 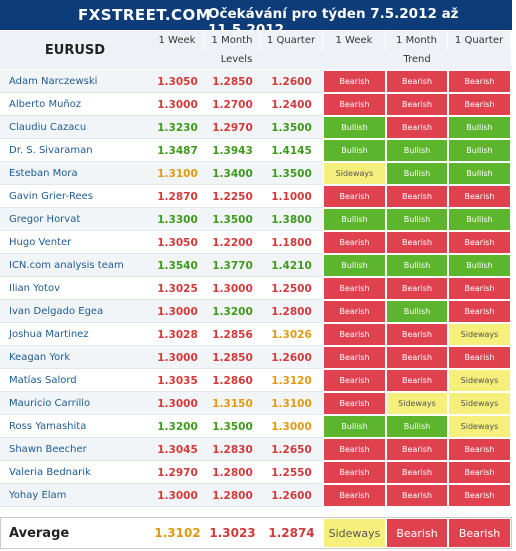 What do you see at coordinates (177, 150) in the screenshot?
I see `level-value: 1.3487` at bounding box center [177, 150].